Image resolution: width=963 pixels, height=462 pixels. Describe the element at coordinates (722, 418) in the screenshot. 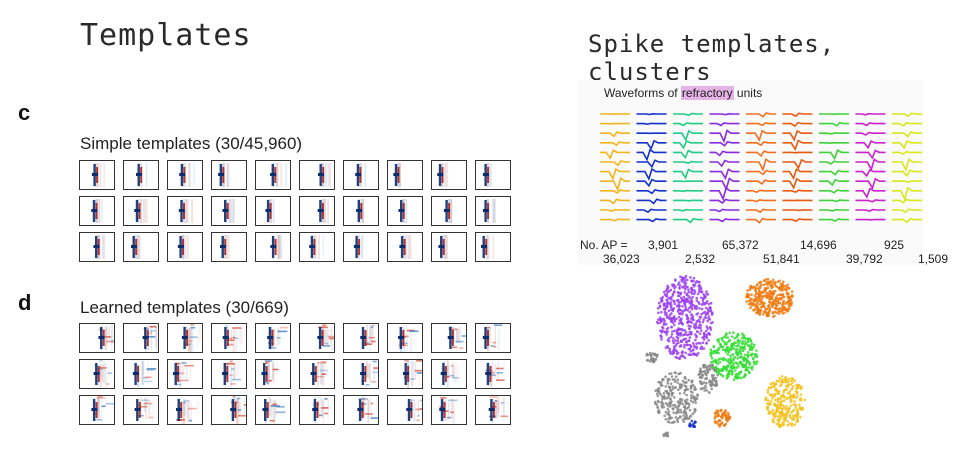

I see `orange-cluster-small` at that location.